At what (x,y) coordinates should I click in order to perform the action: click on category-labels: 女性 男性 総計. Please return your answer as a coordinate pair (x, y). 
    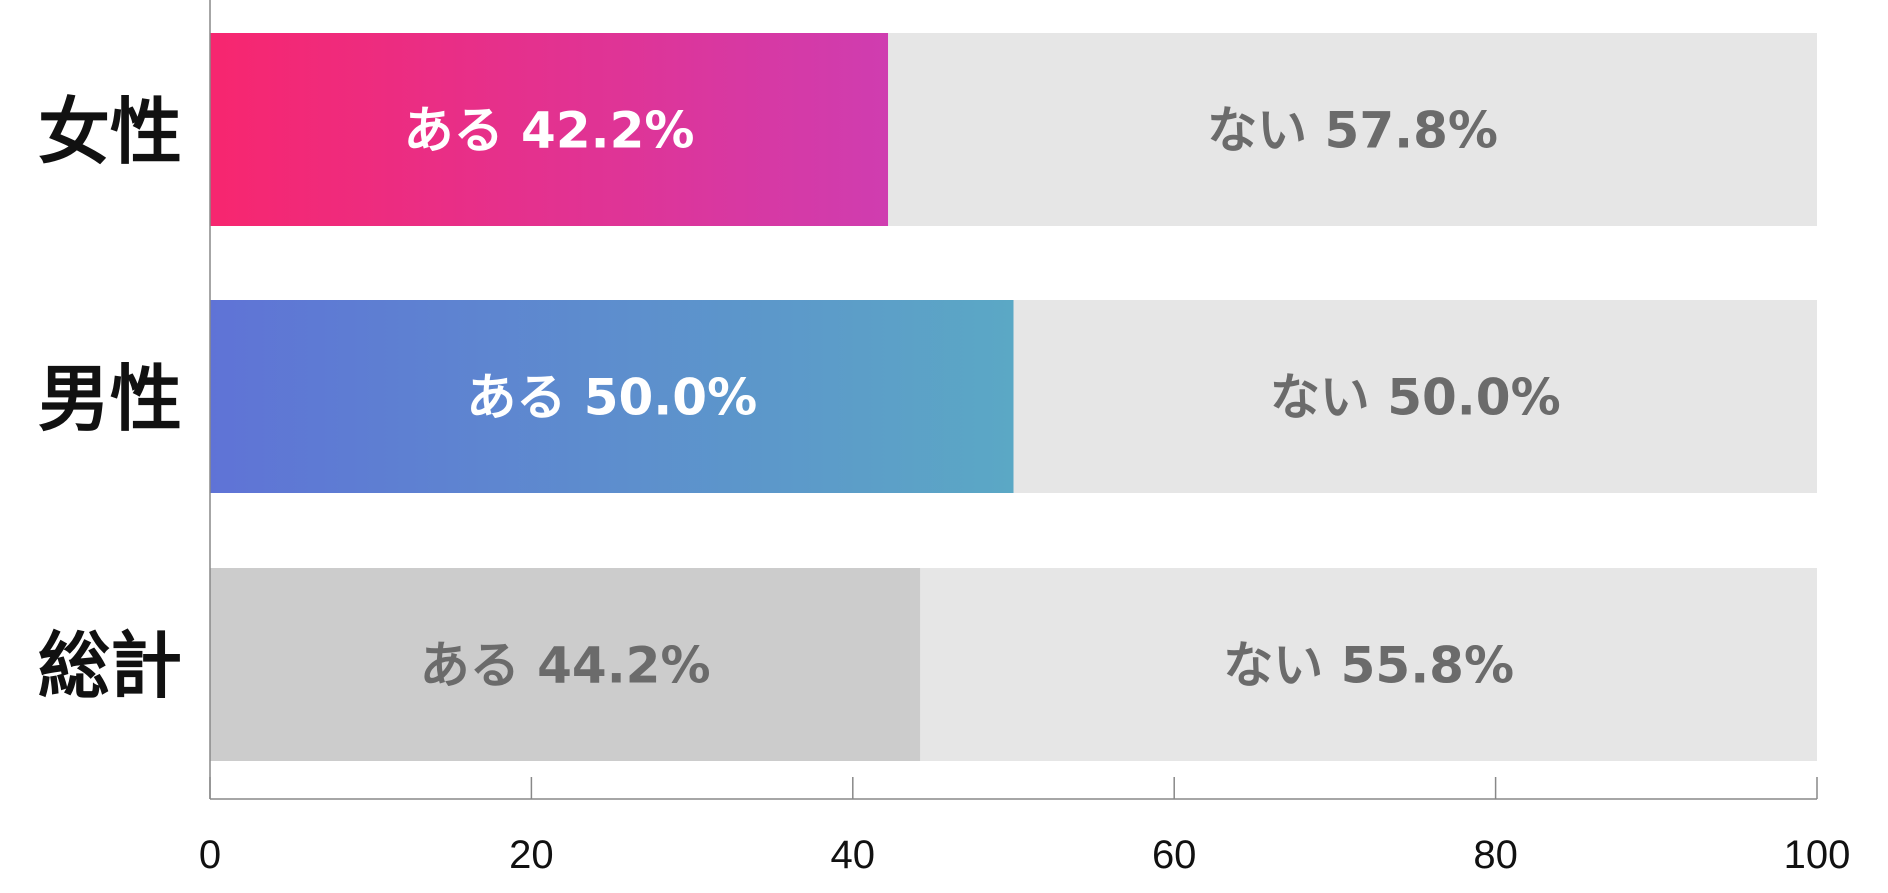
    Looking at the image, I should click on (110, 399).